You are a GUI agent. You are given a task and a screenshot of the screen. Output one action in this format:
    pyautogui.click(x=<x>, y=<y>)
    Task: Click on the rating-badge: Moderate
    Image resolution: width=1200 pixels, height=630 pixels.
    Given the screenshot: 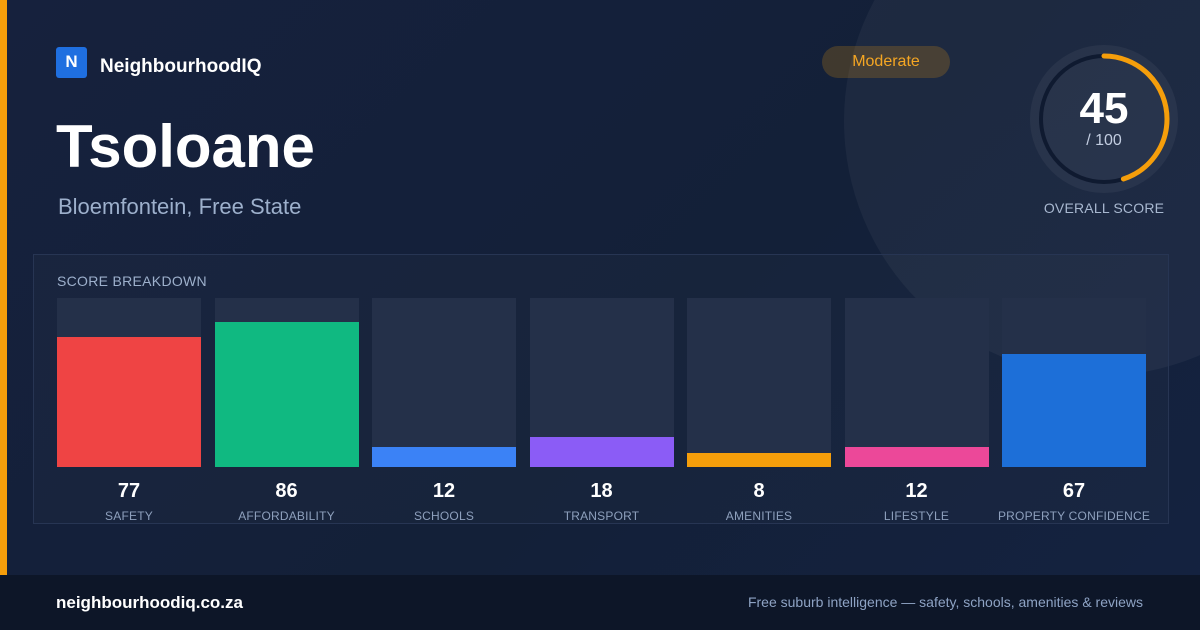 What is the action you would take?
    pyautogui.click(x=886, y=62)
    